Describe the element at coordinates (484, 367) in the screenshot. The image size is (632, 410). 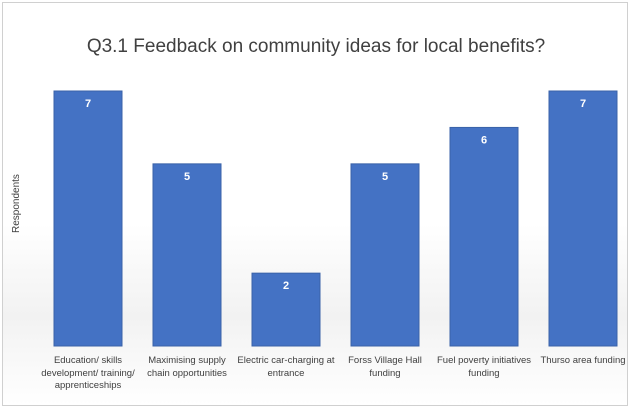
I see `x-tick-label-5: Fuel poverty initiatives funding` at that location.